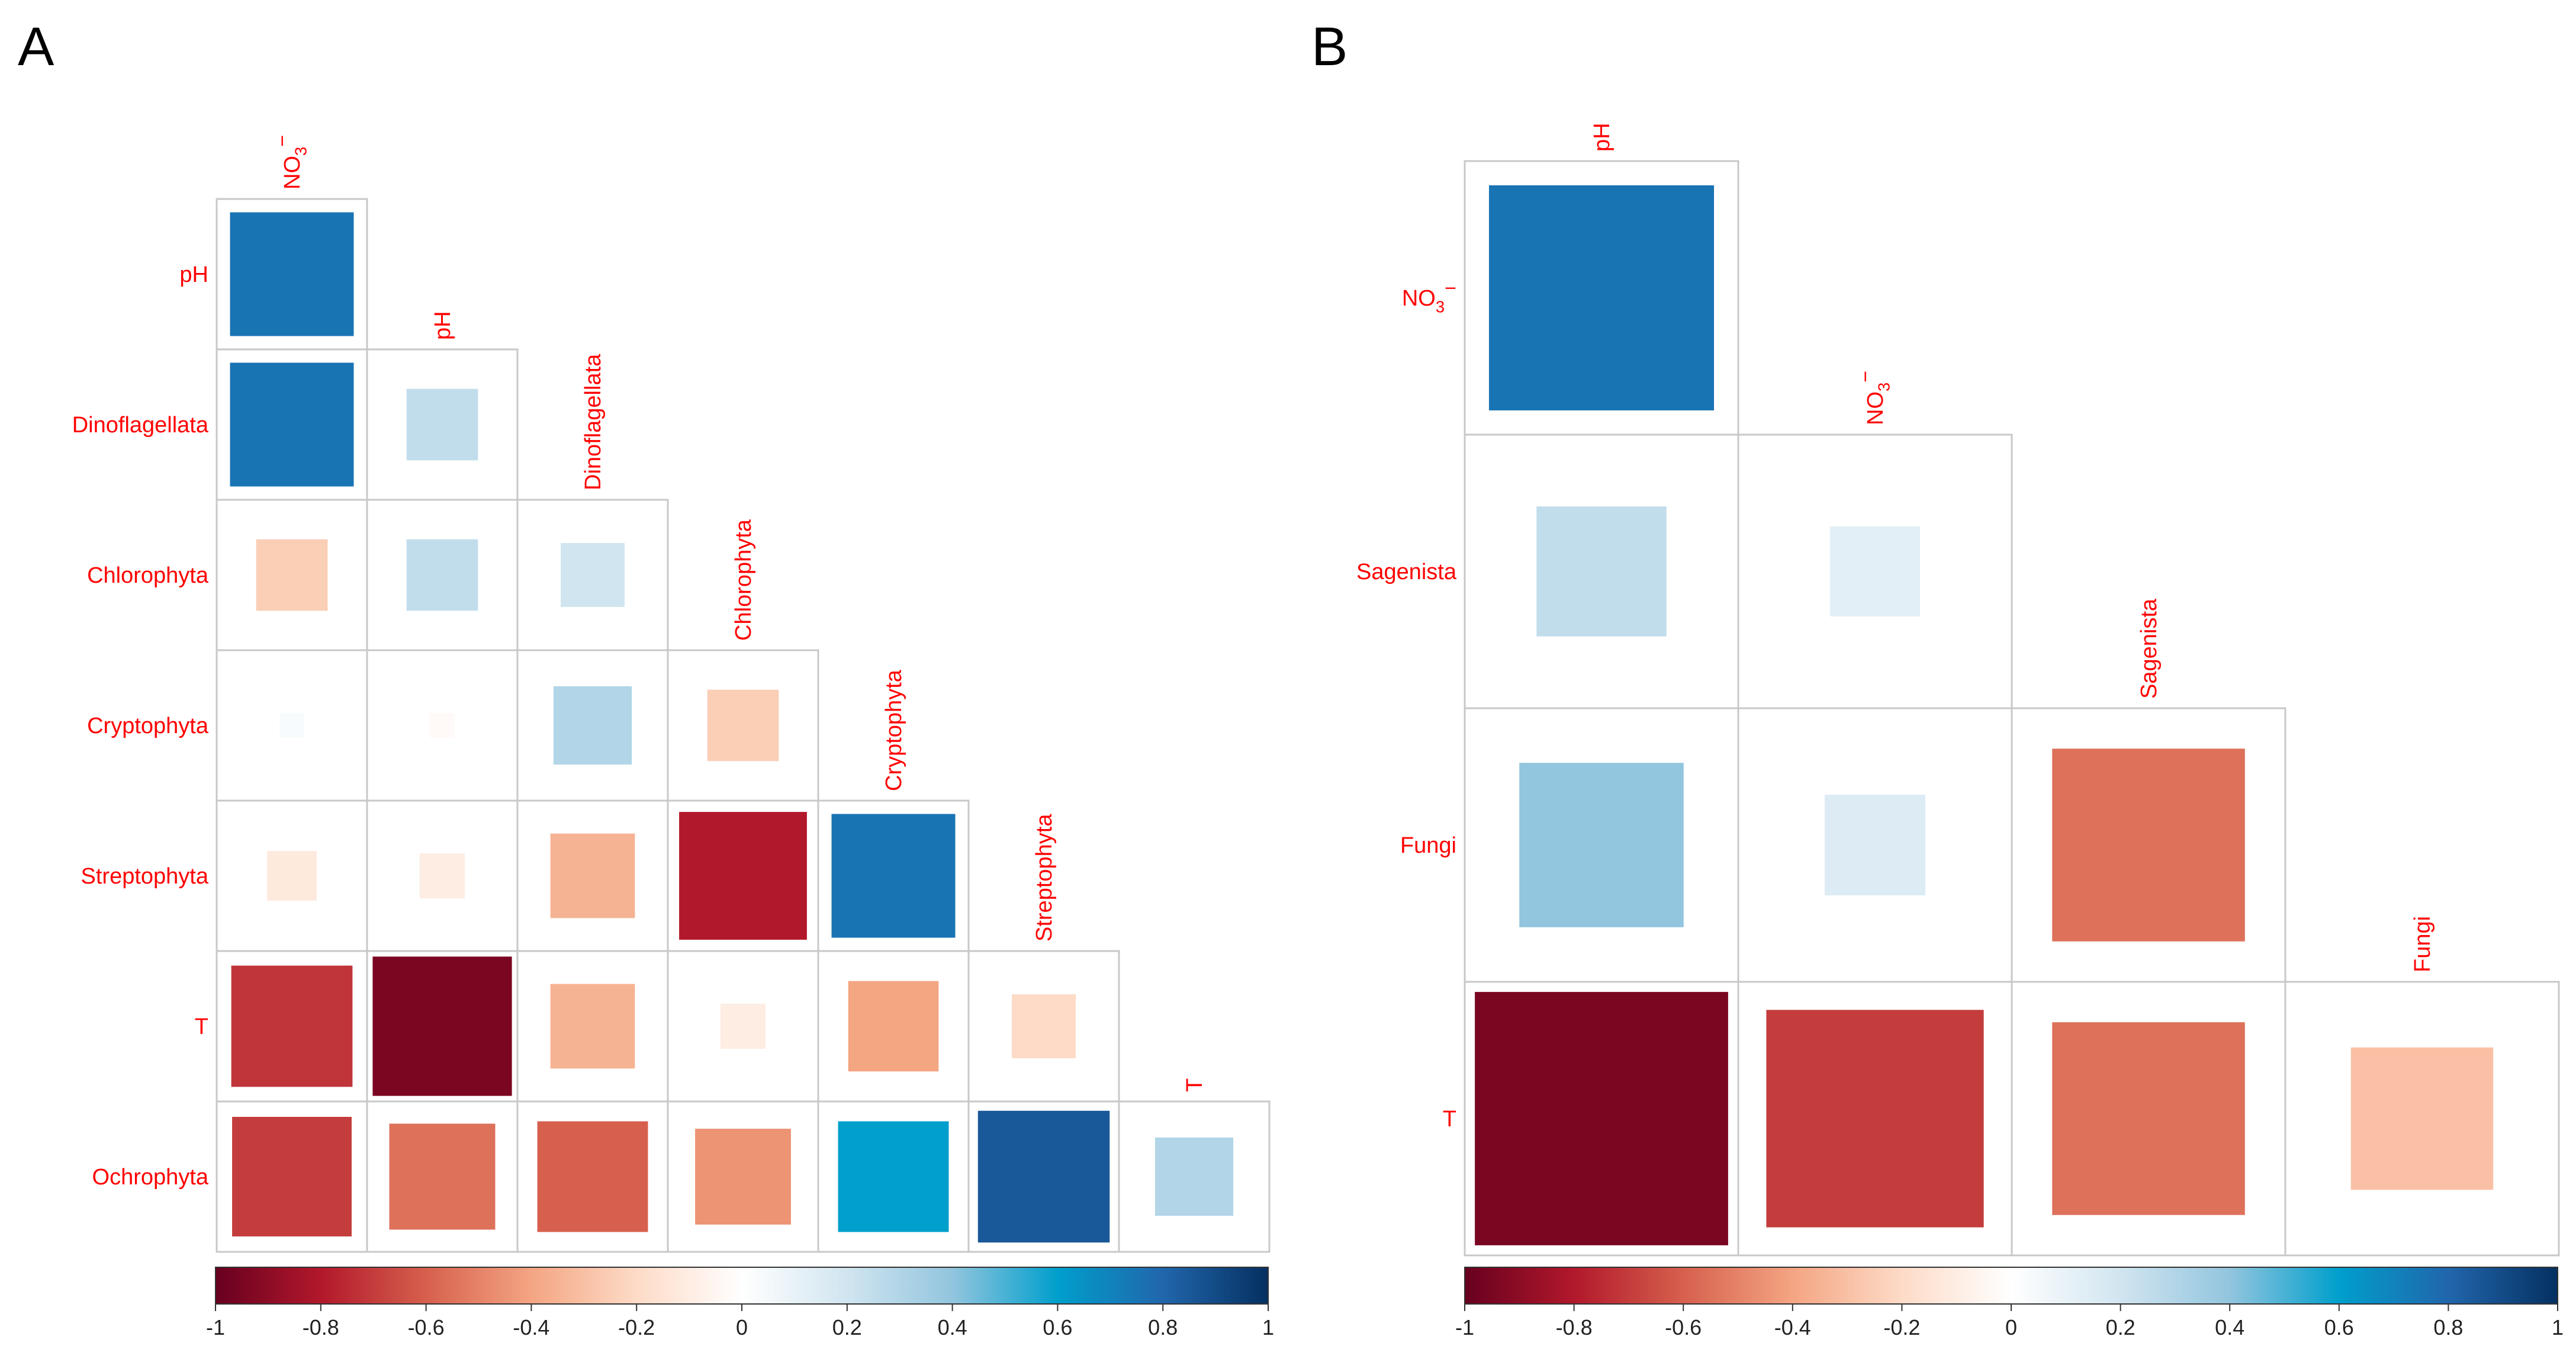  What do you see at coordinates (1329, 47) in the screenshot?
I see `panel-label-b: B` at bounding box center [1329, 47].